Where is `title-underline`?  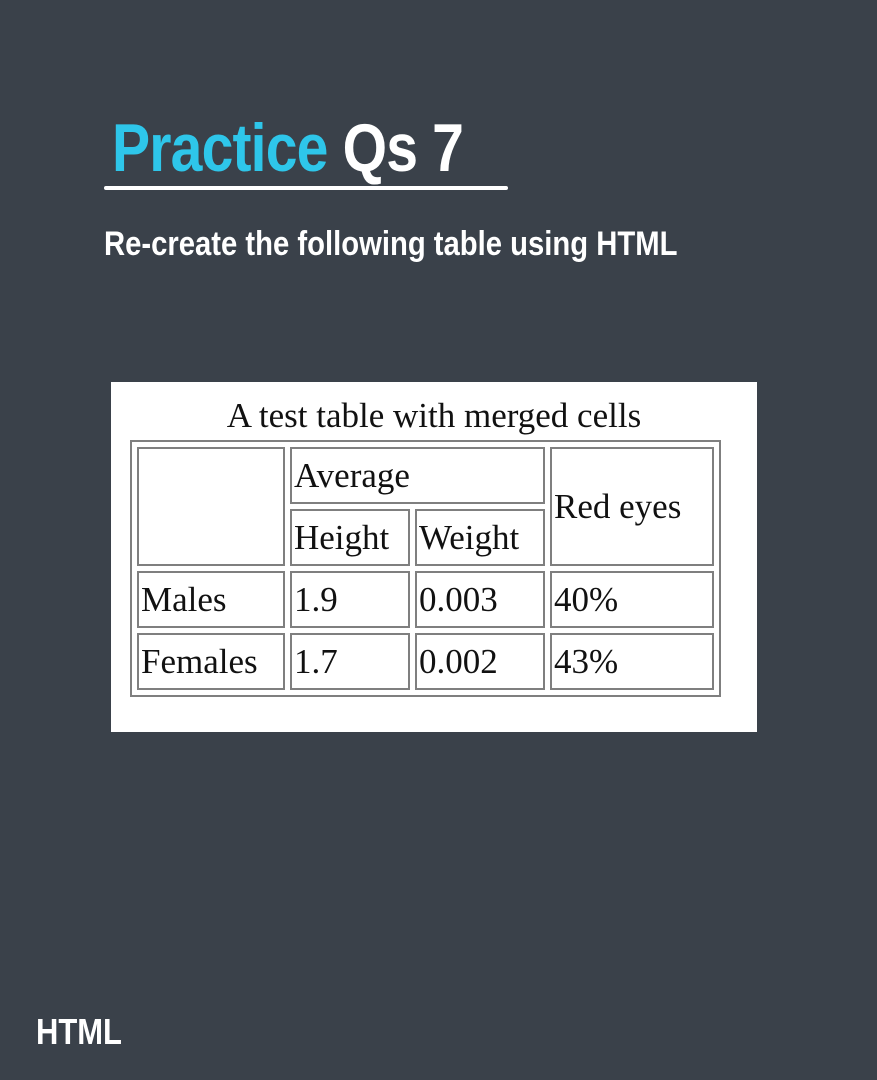
title-underline is located at coordinates (306, 188).